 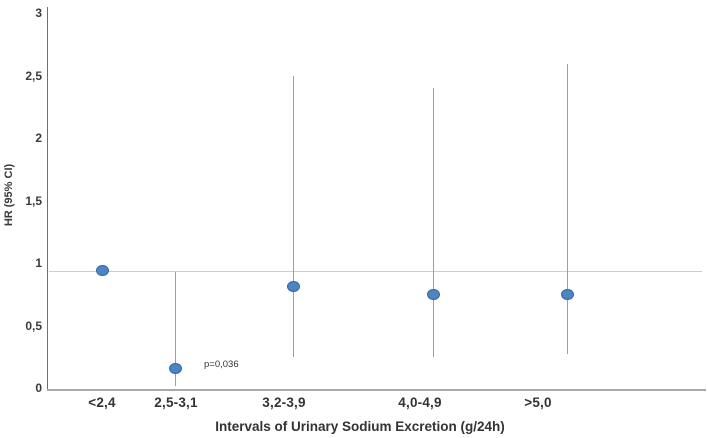 What do you see at coordinates (33, 201) in the screenshot?
I see `y-tick-label: 1,5` at bounding box center [33, 201].